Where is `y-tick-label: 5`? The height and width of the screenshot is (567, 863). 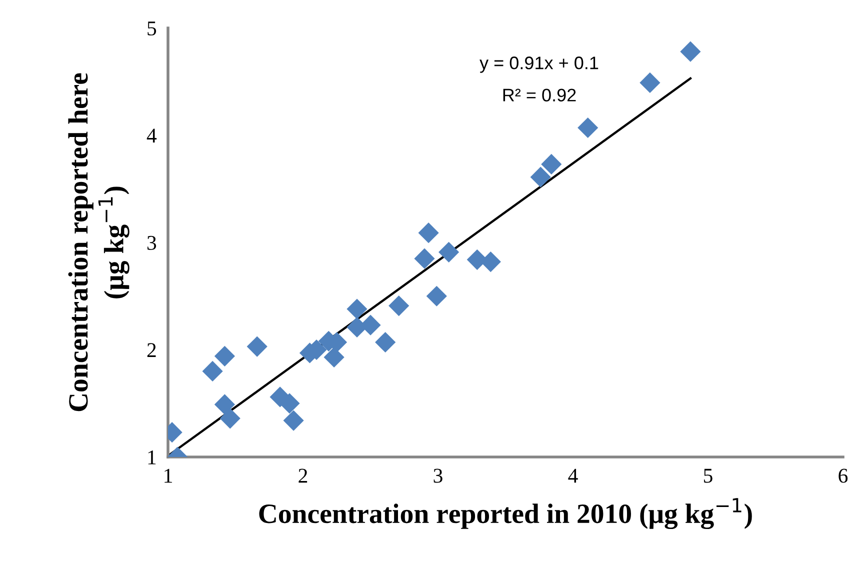
y-tick-label: 5 is located at coordinates (152, 29).